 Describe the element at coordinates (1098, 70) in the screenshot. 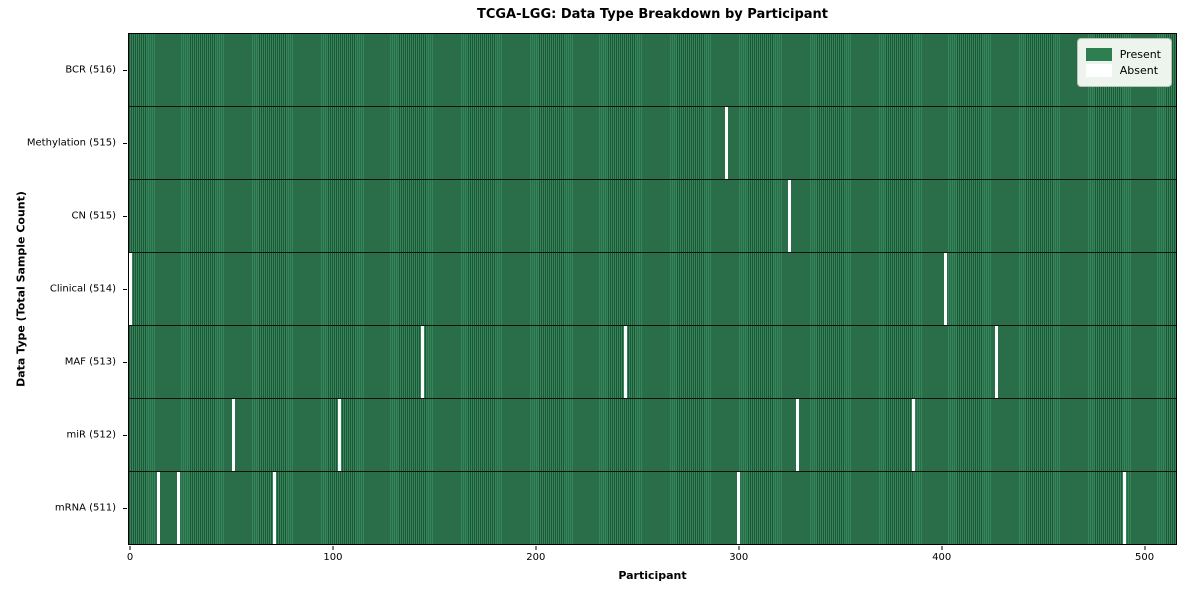

I see `absent-swatch` at that location.